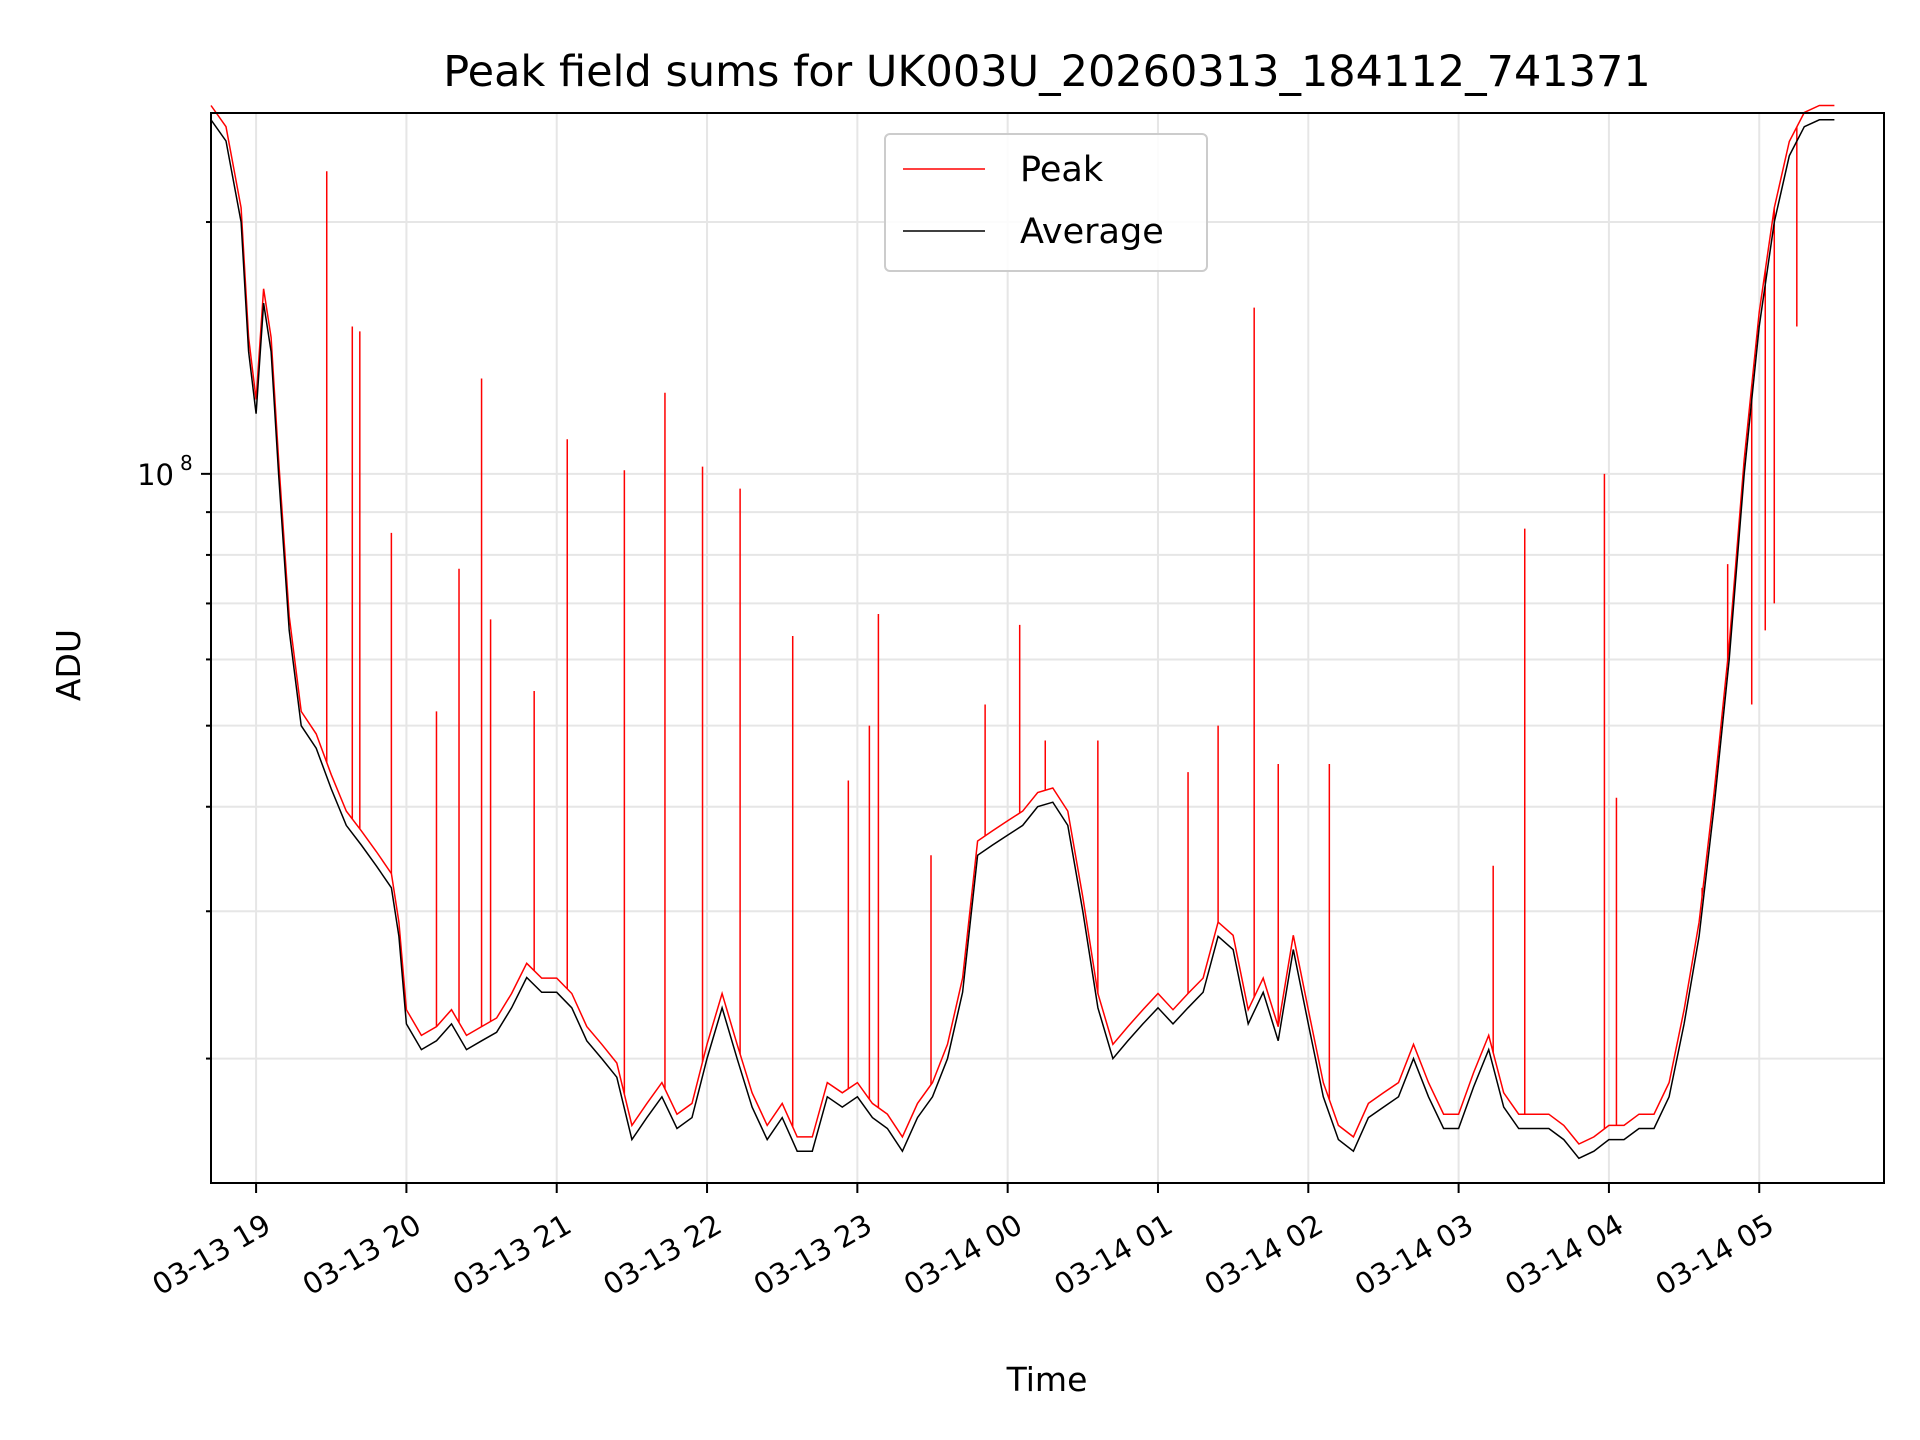 This screenshot has height=1440, width=1920. Describe the element at coordinates (1062, 170) in the screenshot. I see `legend-peak-label: Peak` at that location.